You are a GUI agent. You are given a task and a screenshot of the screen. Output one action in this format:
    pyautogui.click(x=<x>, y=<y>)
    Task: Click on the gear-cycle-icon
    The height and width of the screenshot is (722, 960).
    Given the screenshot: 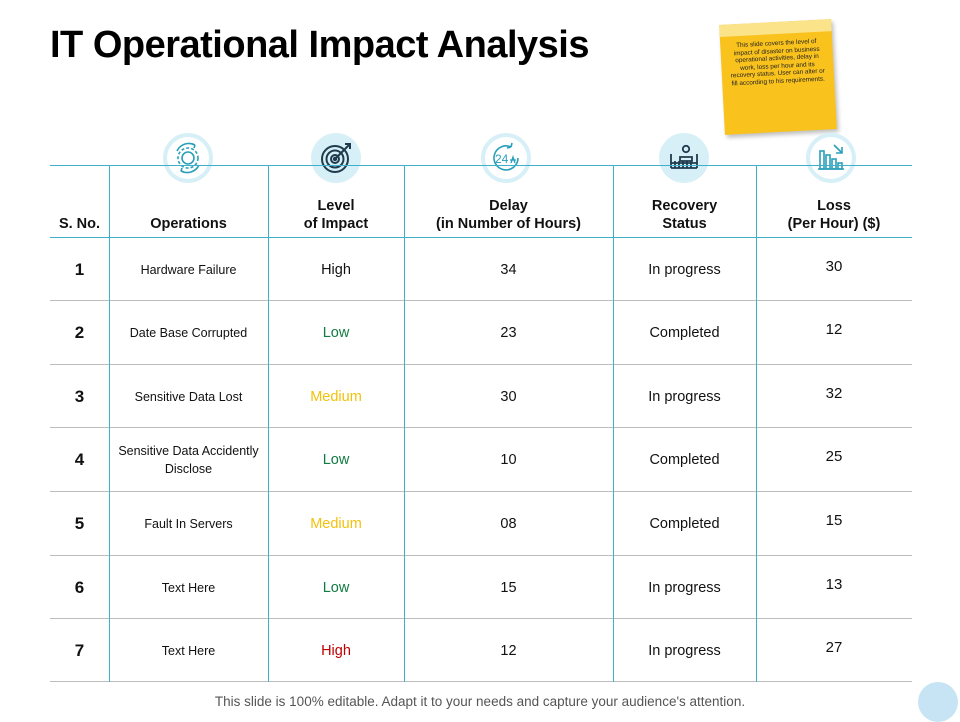 What is the action you would take?
    pyautogui.click(x=188, y=158)
    